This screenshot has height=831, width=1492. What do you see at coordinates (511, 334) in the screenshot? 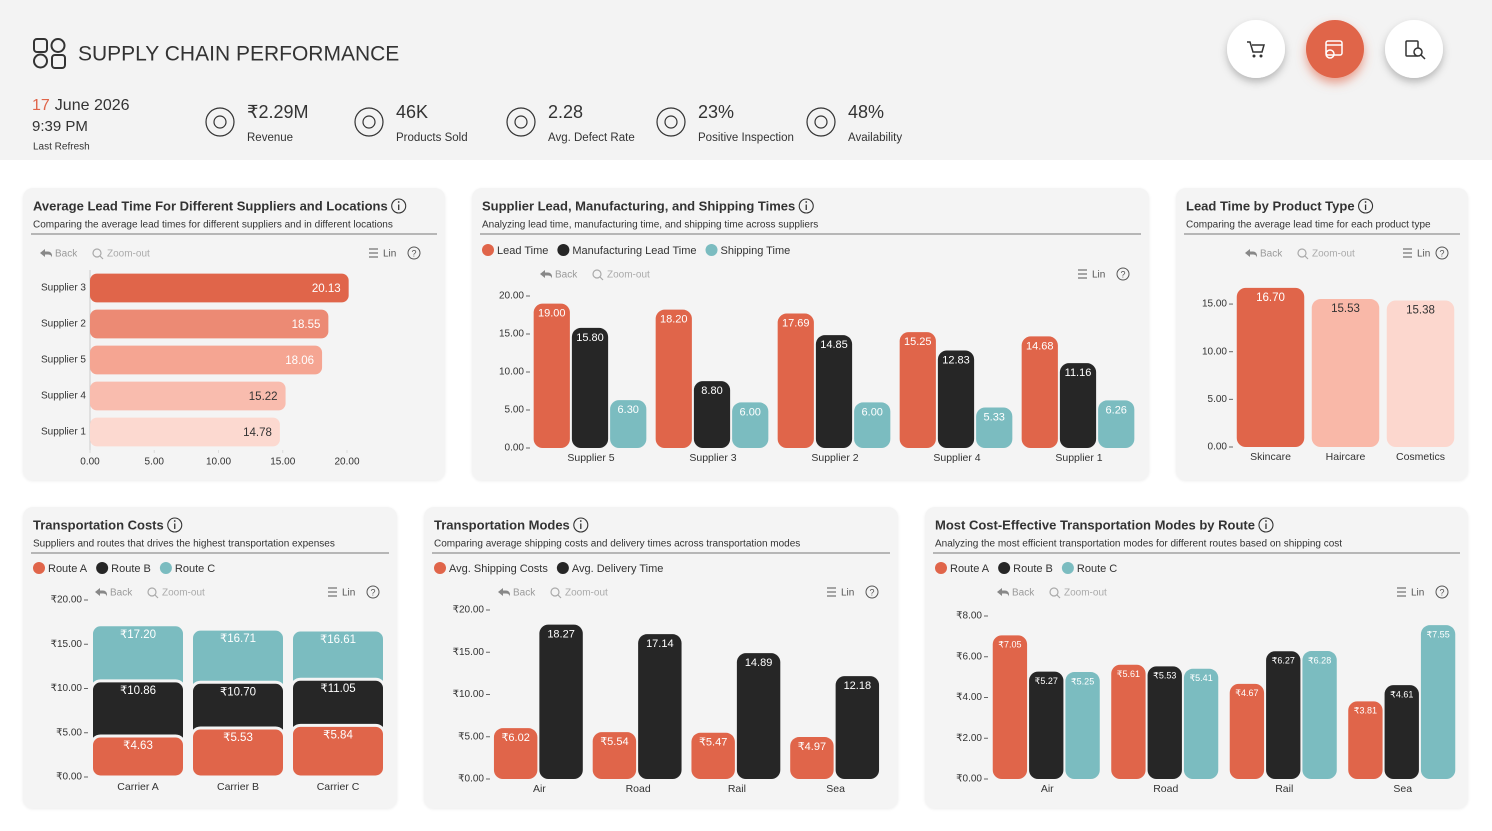
I see `y-tick-label: 15.00` at bounding box center [511, 334].